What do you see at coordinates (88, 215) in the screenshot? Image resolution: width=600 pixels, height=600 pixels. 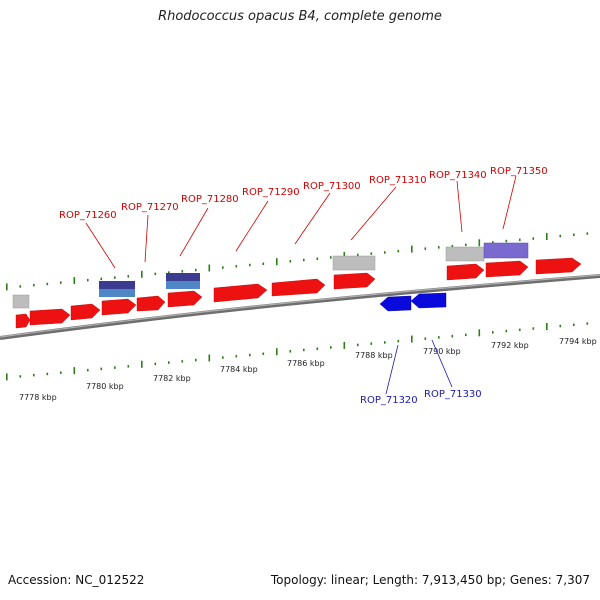 I see `gene-label: ROP_71260` at bounding box center [88, 215].